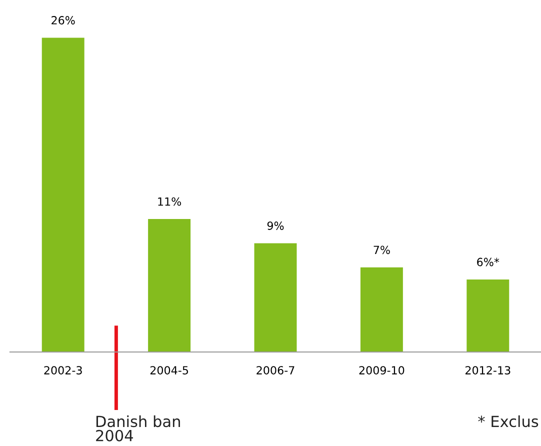  I want to click on data-label: 6%*, so click(488, 262).